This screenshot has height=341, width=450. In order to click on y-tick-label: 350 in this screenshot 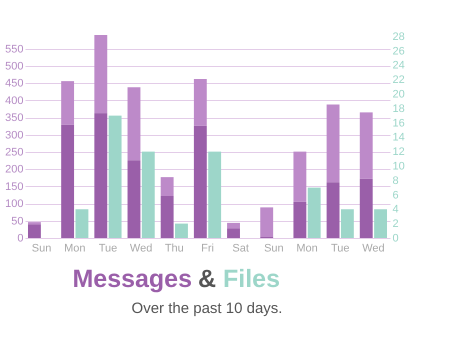, I will do `click(14, 118)`.